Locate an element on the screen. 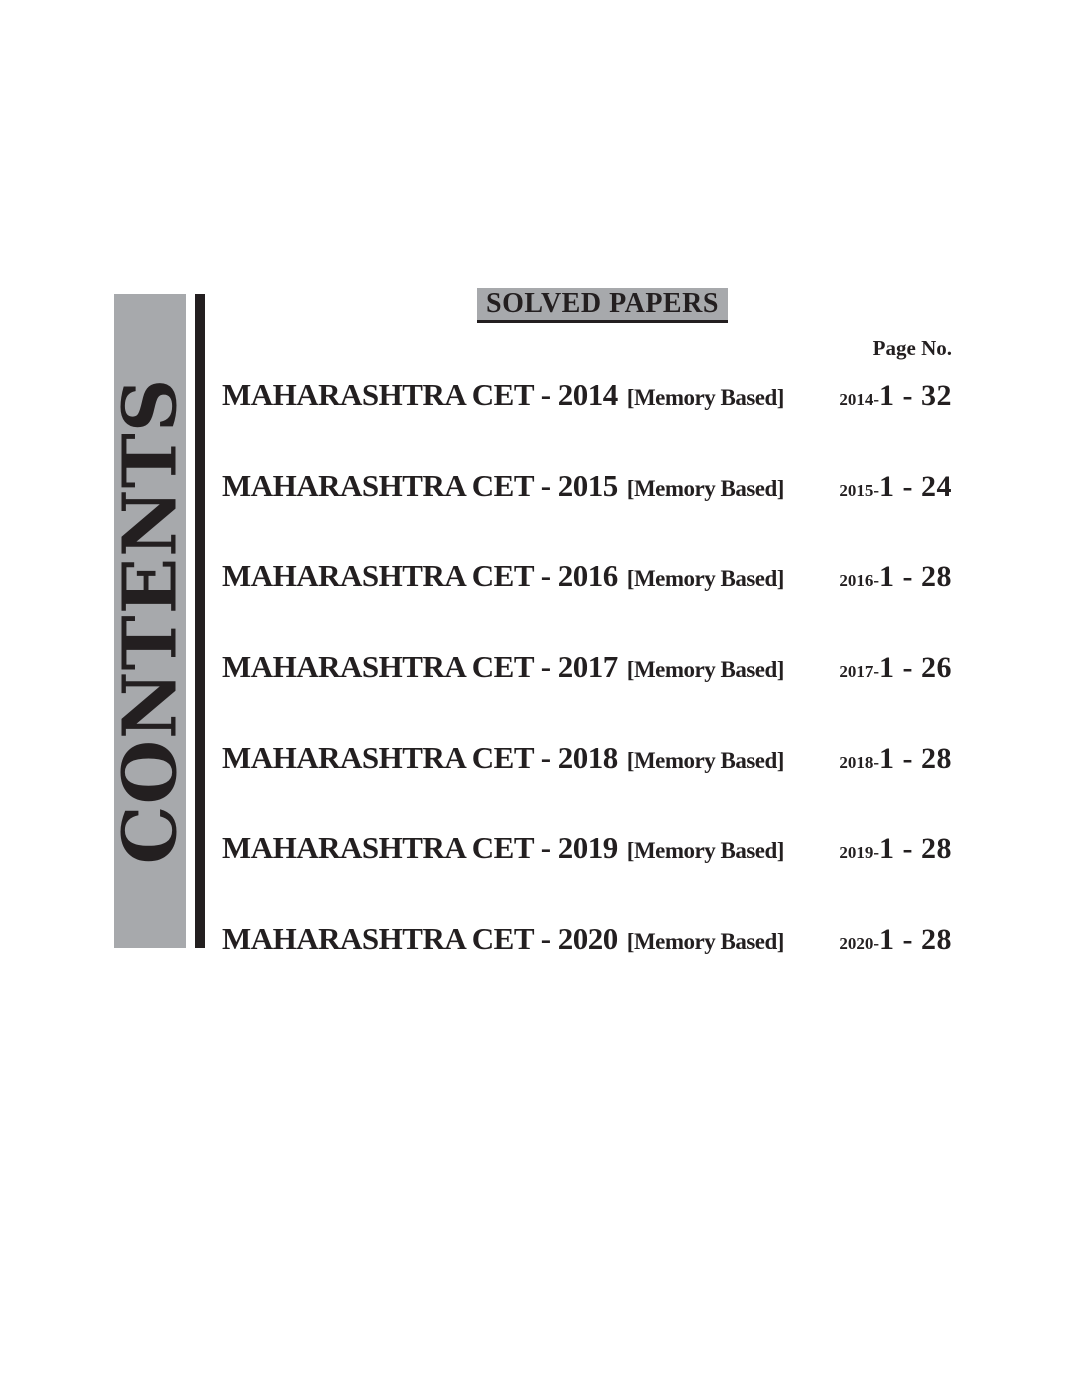 The width and height of the screenshot is (1080, 1380). toc-entry-label: MAHARASHTRA CET - 2018 [Memory Based] is located at coordinates (503, 758).